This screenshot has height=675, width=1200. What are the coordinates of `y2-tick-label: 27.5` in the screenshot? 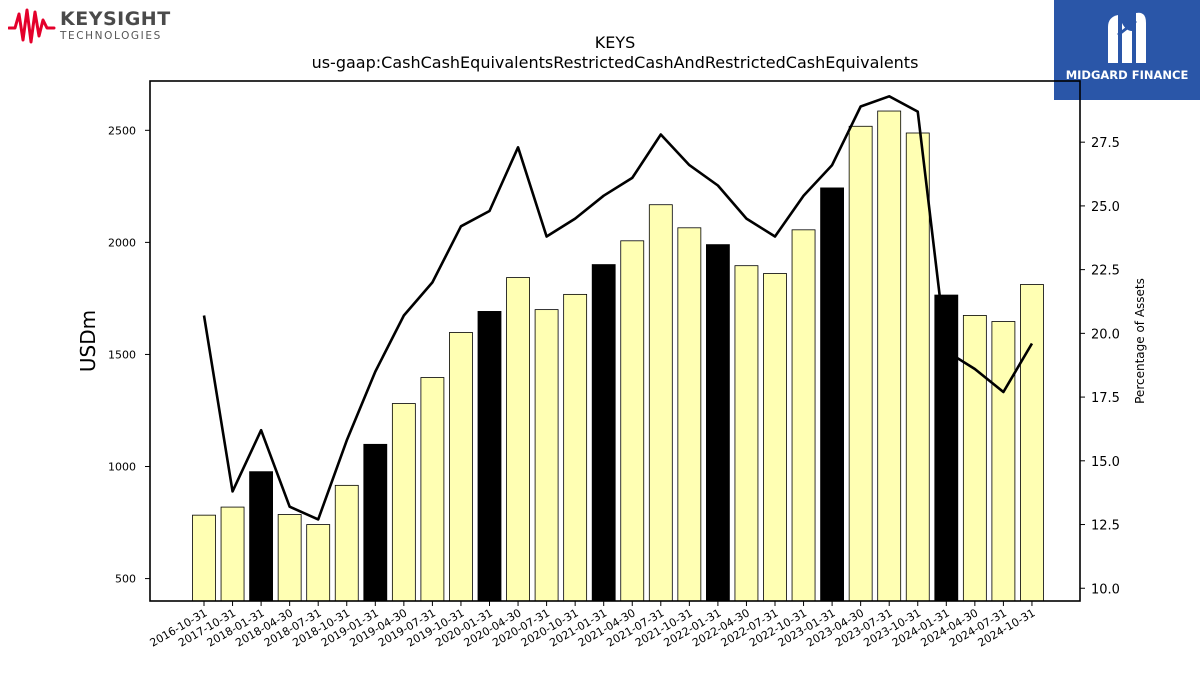 It's located at (1105, 143).